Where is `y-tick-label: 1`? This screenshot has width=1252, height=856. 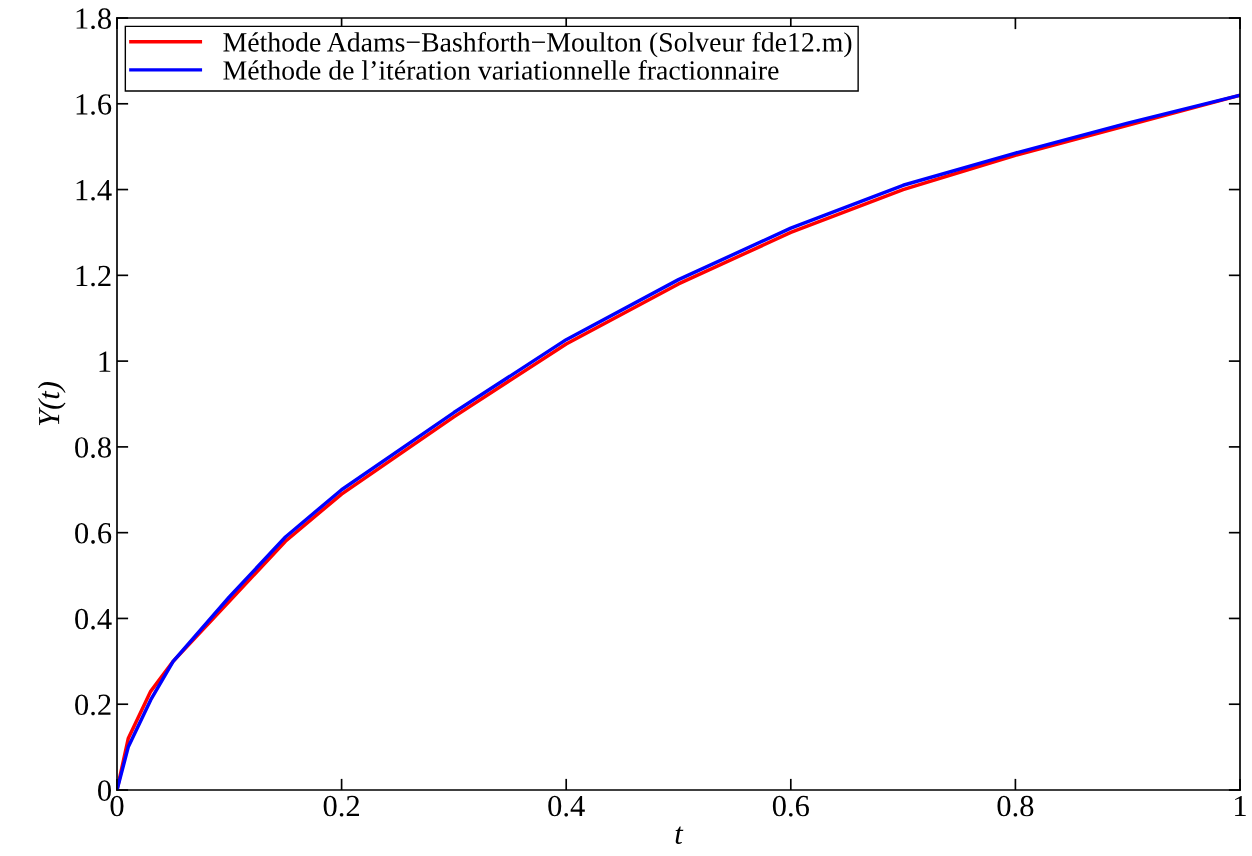
y-tick-label: 1 is located at coordinates (105, 361).